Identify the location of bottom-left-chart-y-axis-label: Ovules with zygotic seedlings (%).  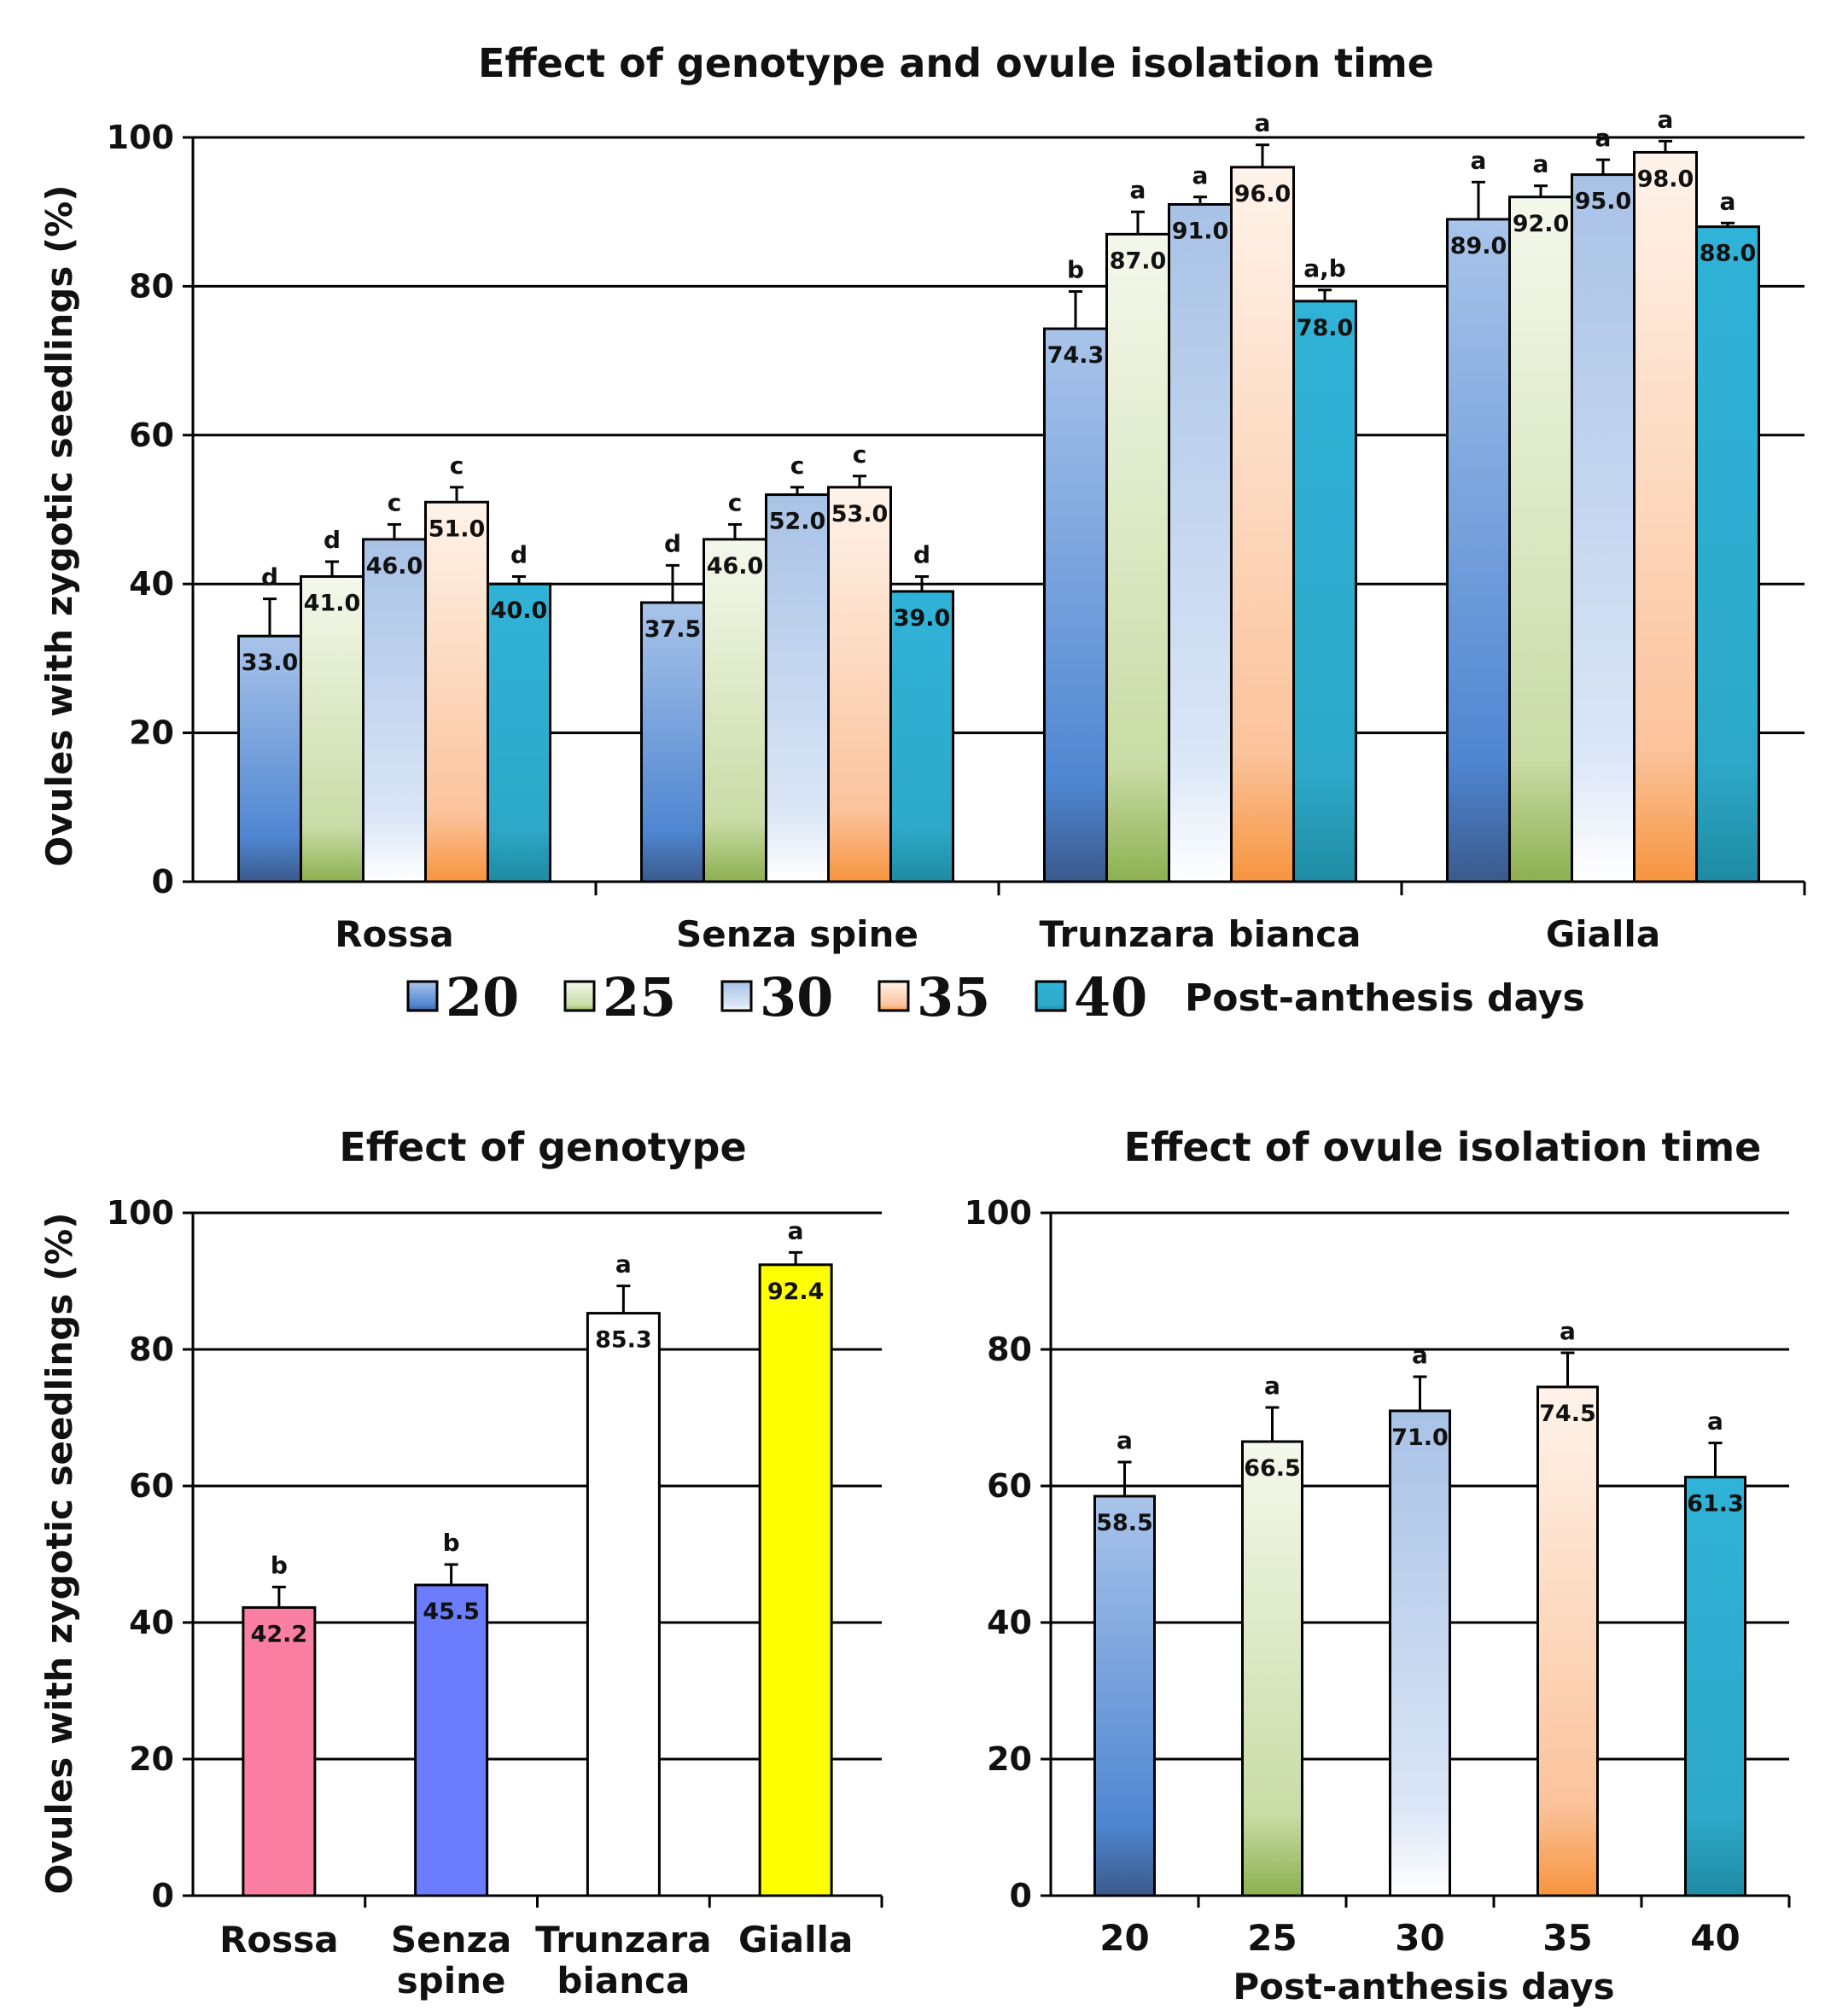
(59, 1554).